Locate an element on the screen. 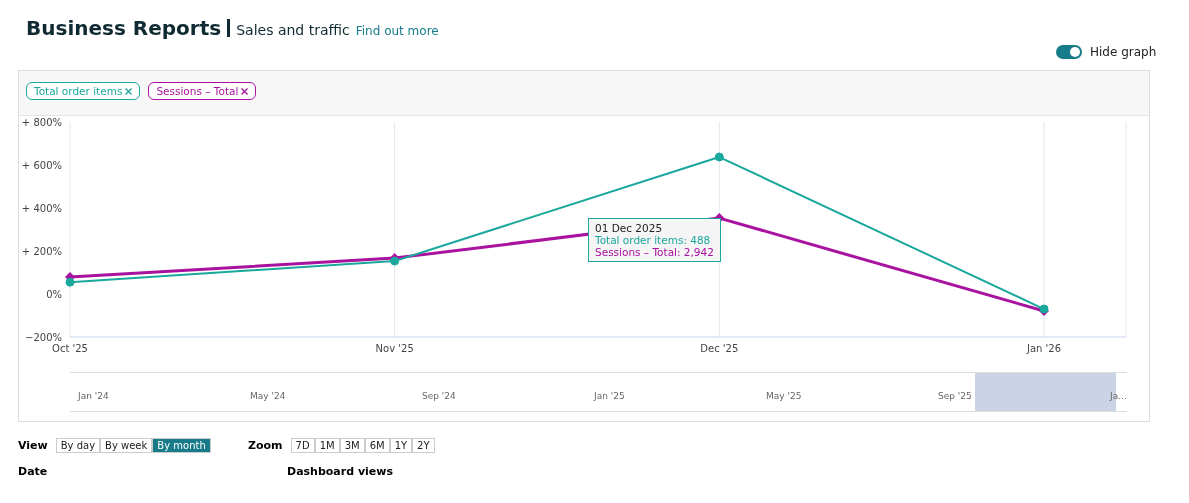 This screenshot has height=503, width=1189. text: Sep '24 is located at coordinates (439, 396).